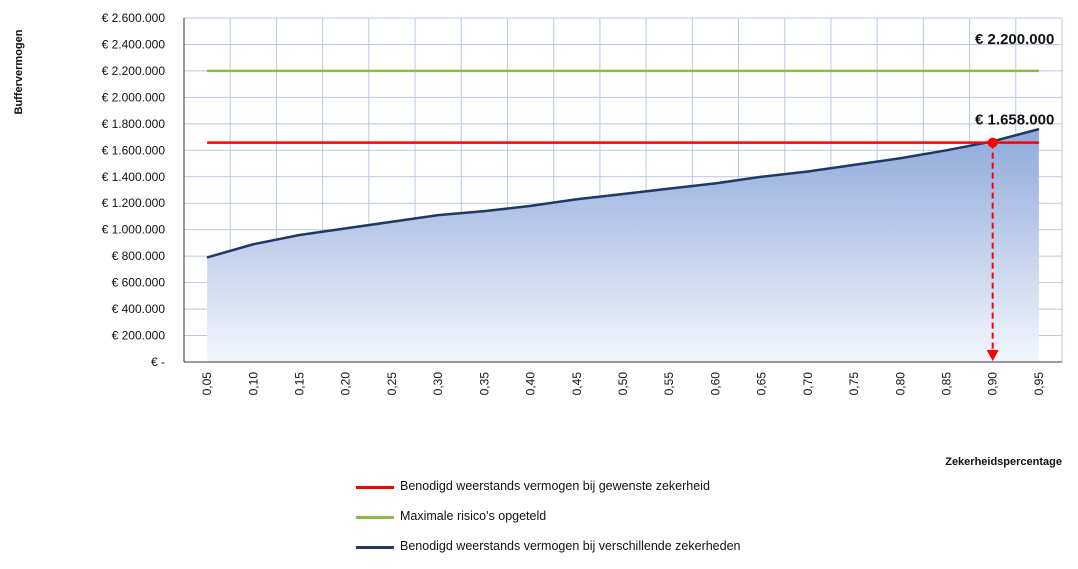  Describe the element at coordinates (134, 71) in the screenshot. I see `y-tick-label: € 2.200.000` at that location.